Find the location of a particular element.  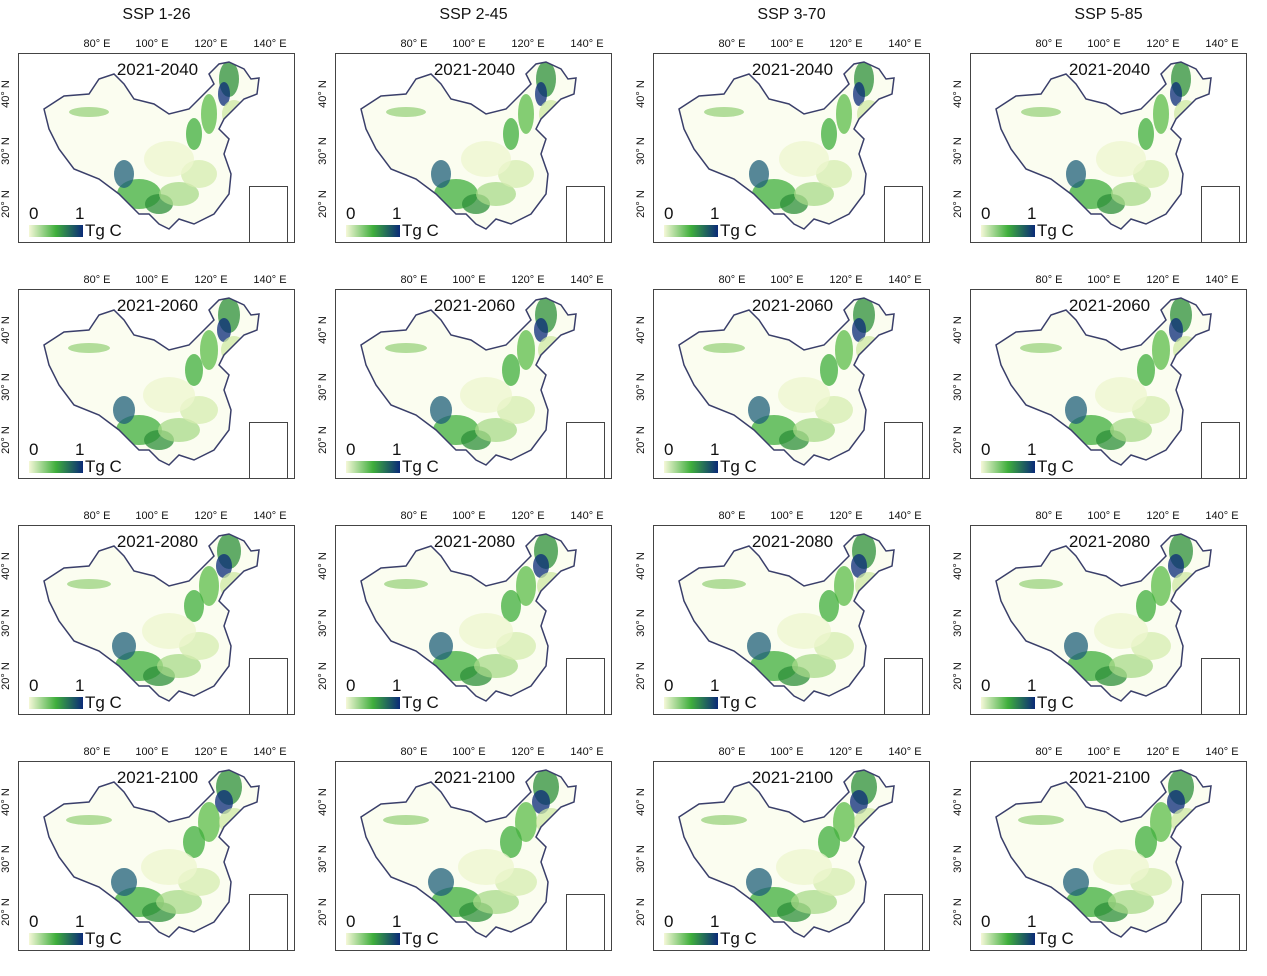

map-panel: 2021-2100 0 1 Tg C is located at coordinates (791, 856).